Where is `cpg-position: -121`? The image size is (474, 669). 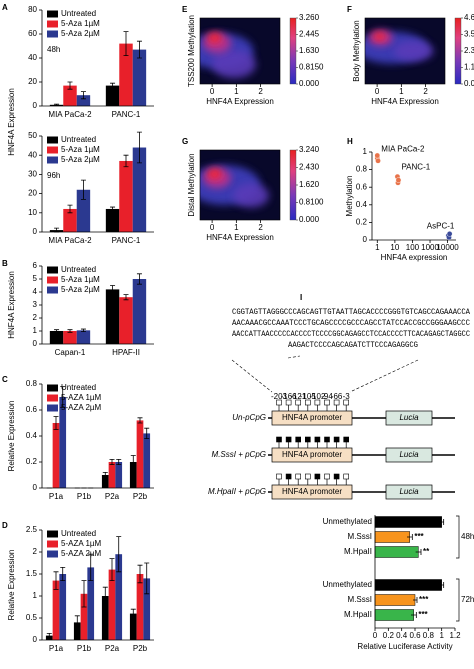 cpg-position: -121 is located at coordinates (298, 396).